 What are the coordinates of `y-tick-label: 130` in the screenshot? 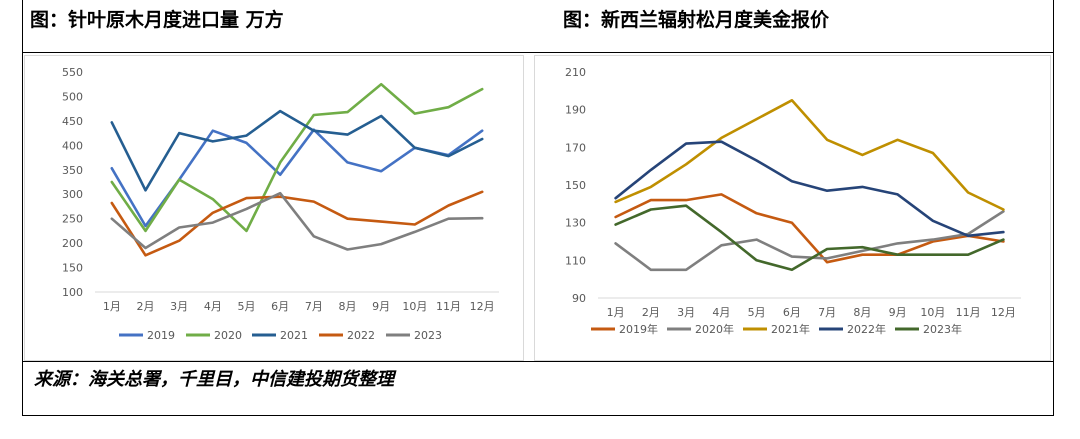 It's located at (575, 223).